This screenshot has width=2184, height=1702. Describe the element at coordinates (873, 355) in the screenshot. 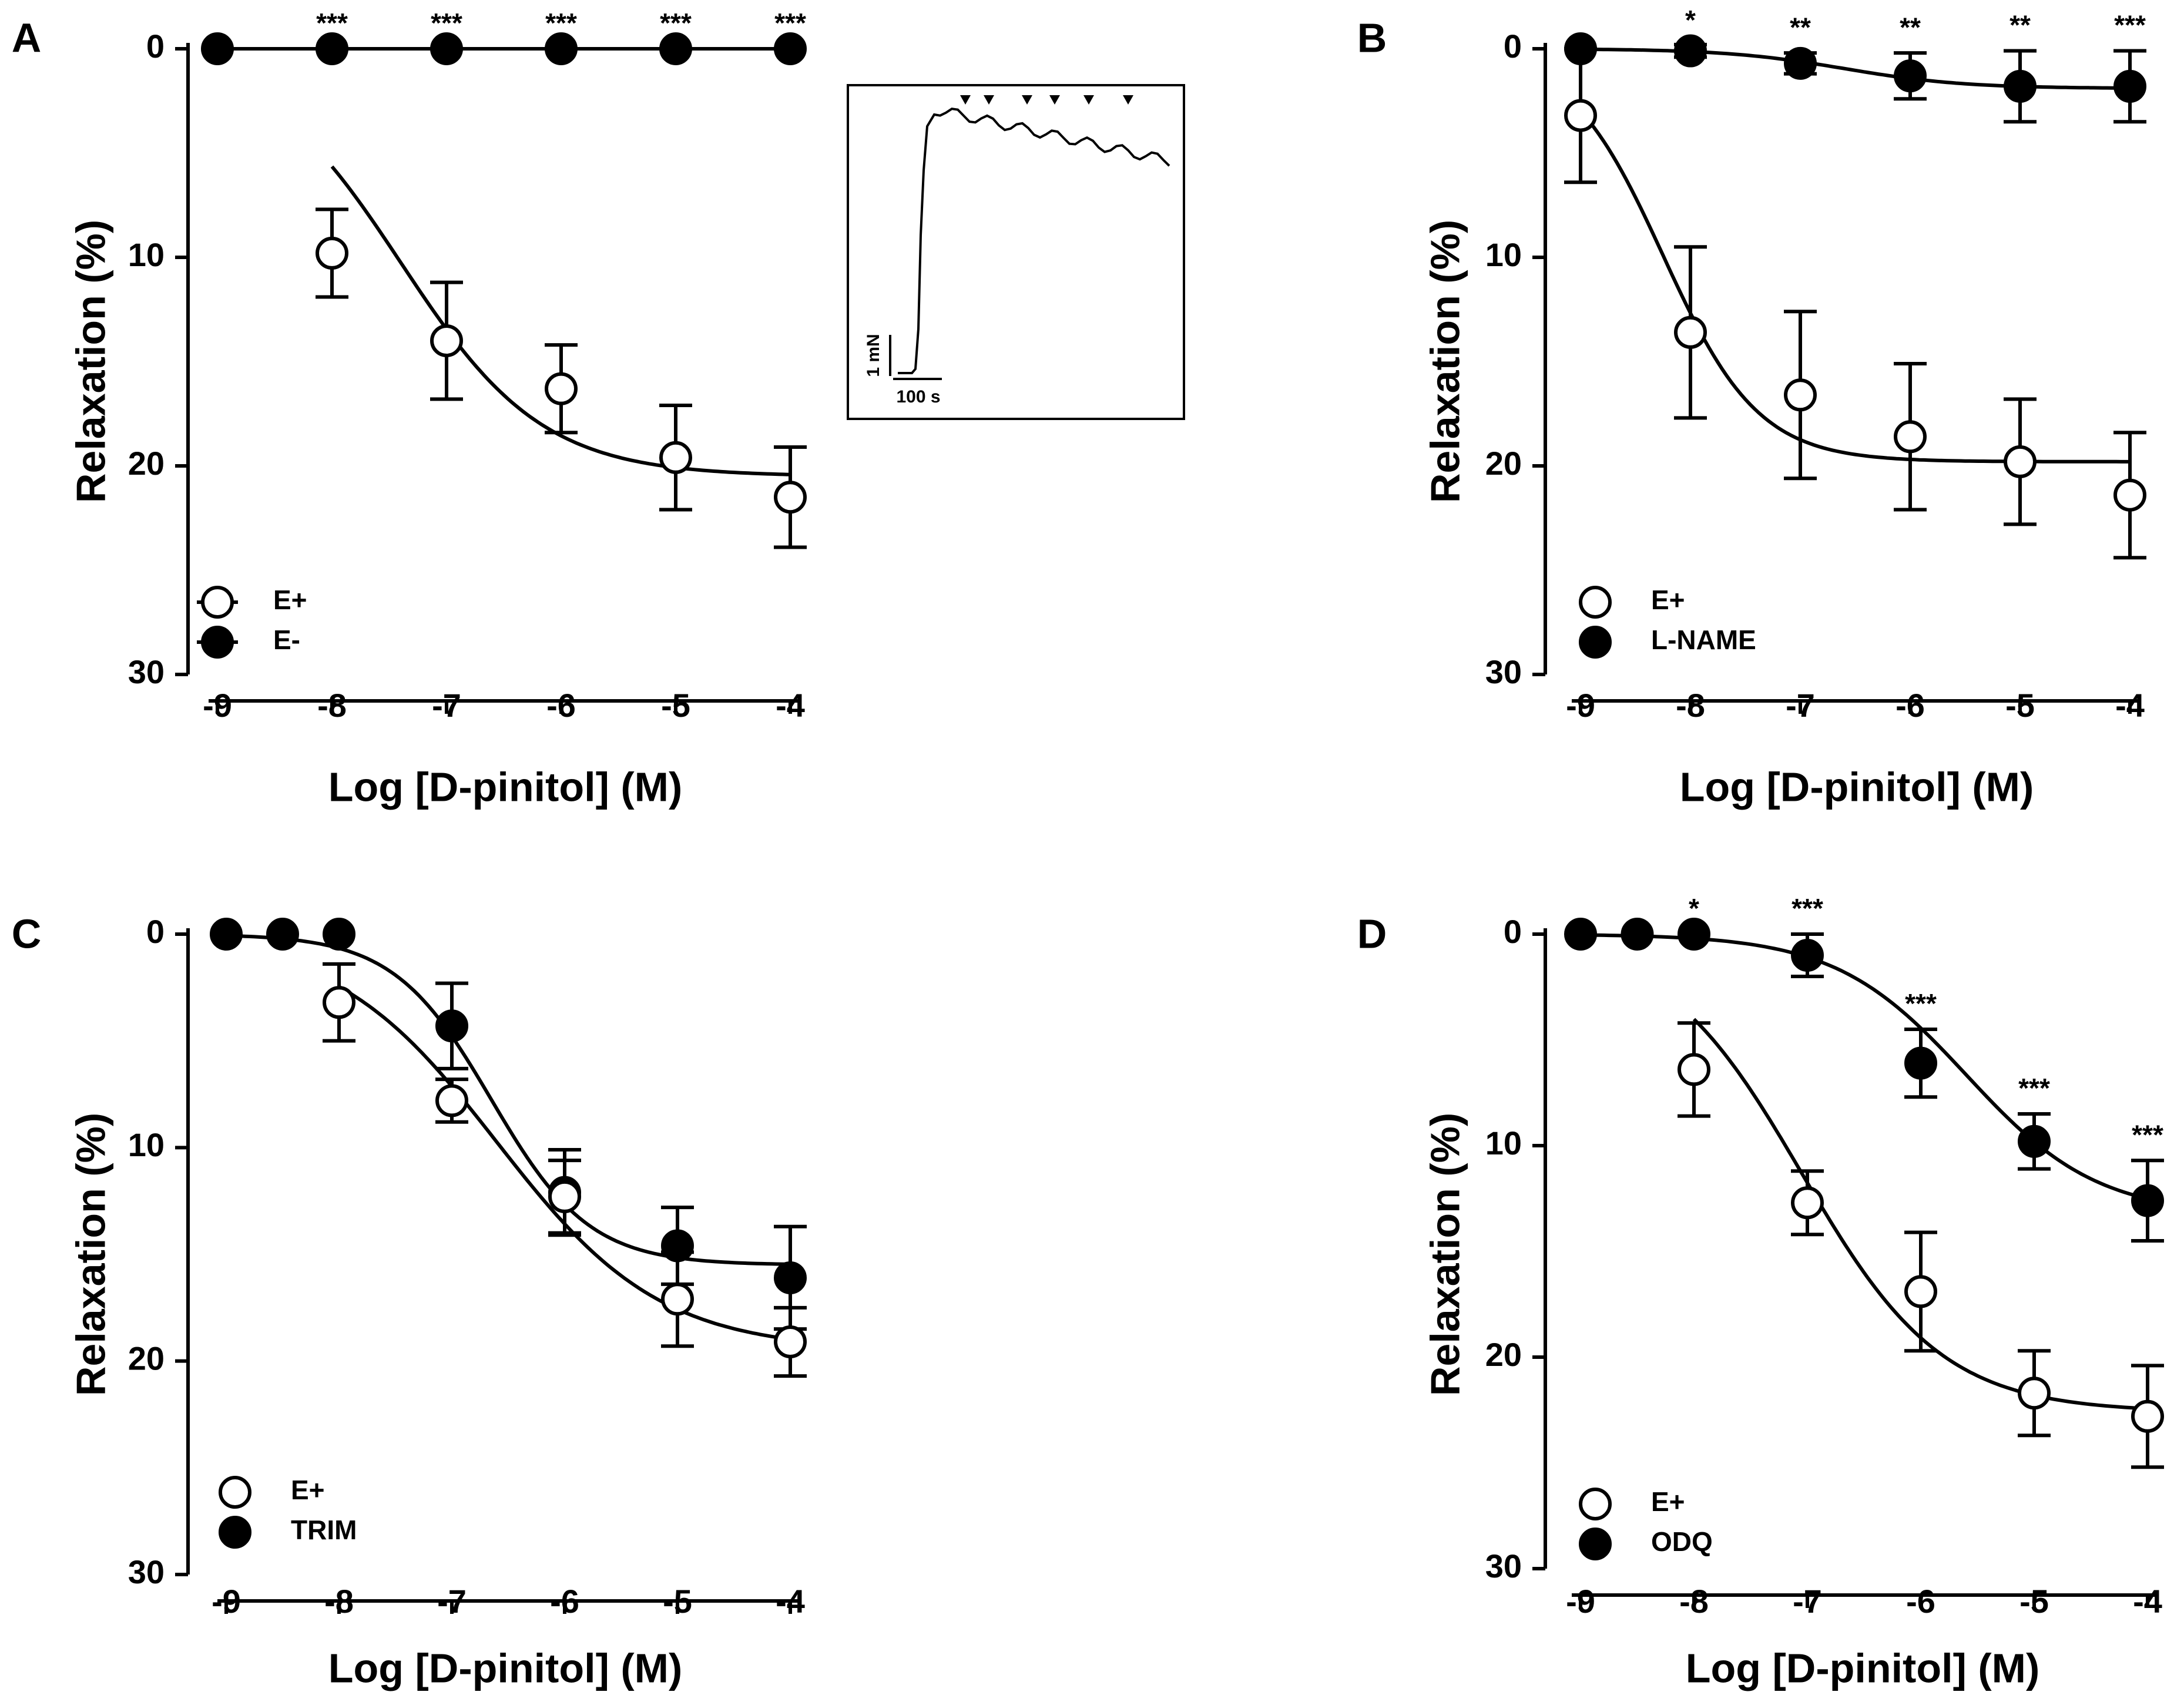

I see `scale-label-force: 1 mN` at that location.